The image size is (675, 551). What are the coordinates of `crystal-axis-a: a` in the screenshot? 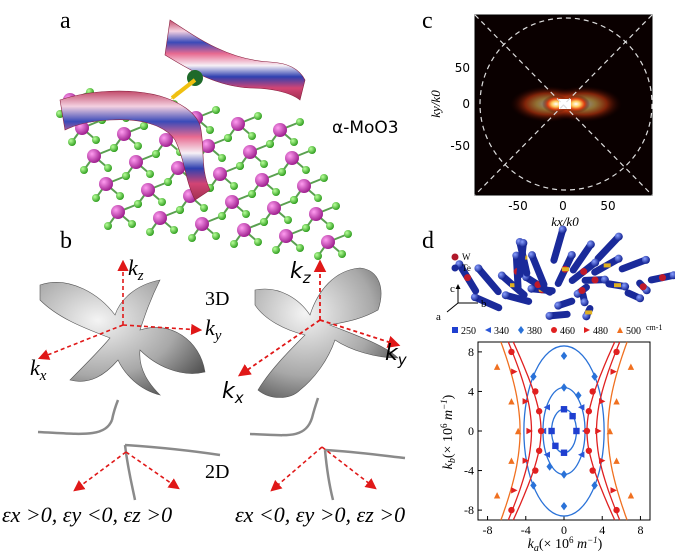 It's located at (438, 317).